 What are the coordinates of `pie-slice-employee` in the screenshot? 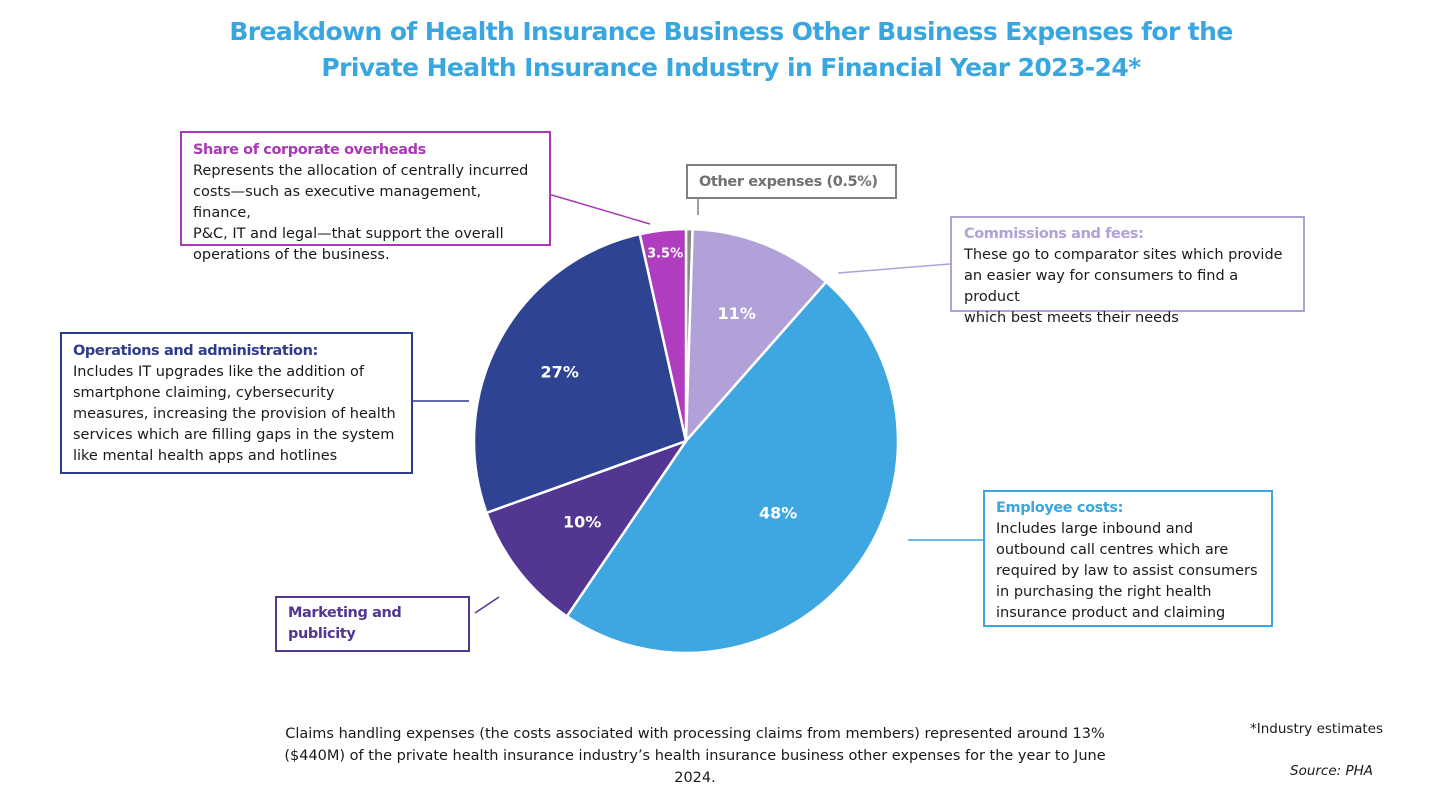 It's located at (732, 467).